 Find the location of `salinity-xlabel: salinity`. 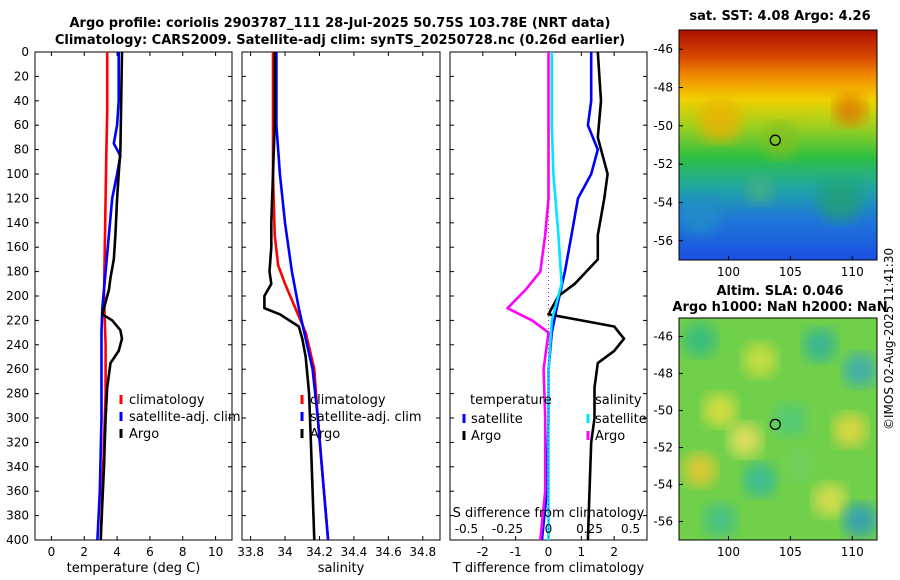

salinity-xlabel: salinity is located at coordinates (341, 568).